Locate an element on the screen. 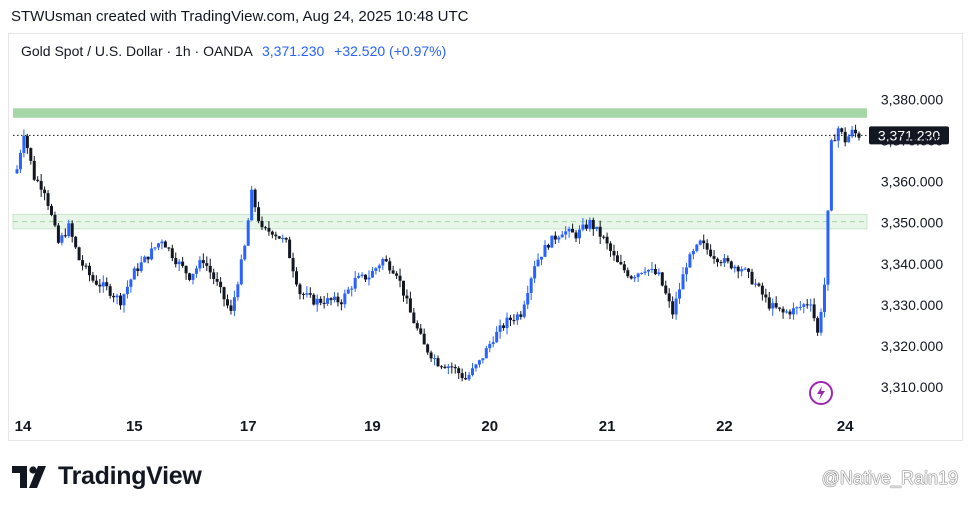 This screenshot has width=972, height=512. symbol-change: +32.520 (+0.97%) is located at coordinates (390, 51).